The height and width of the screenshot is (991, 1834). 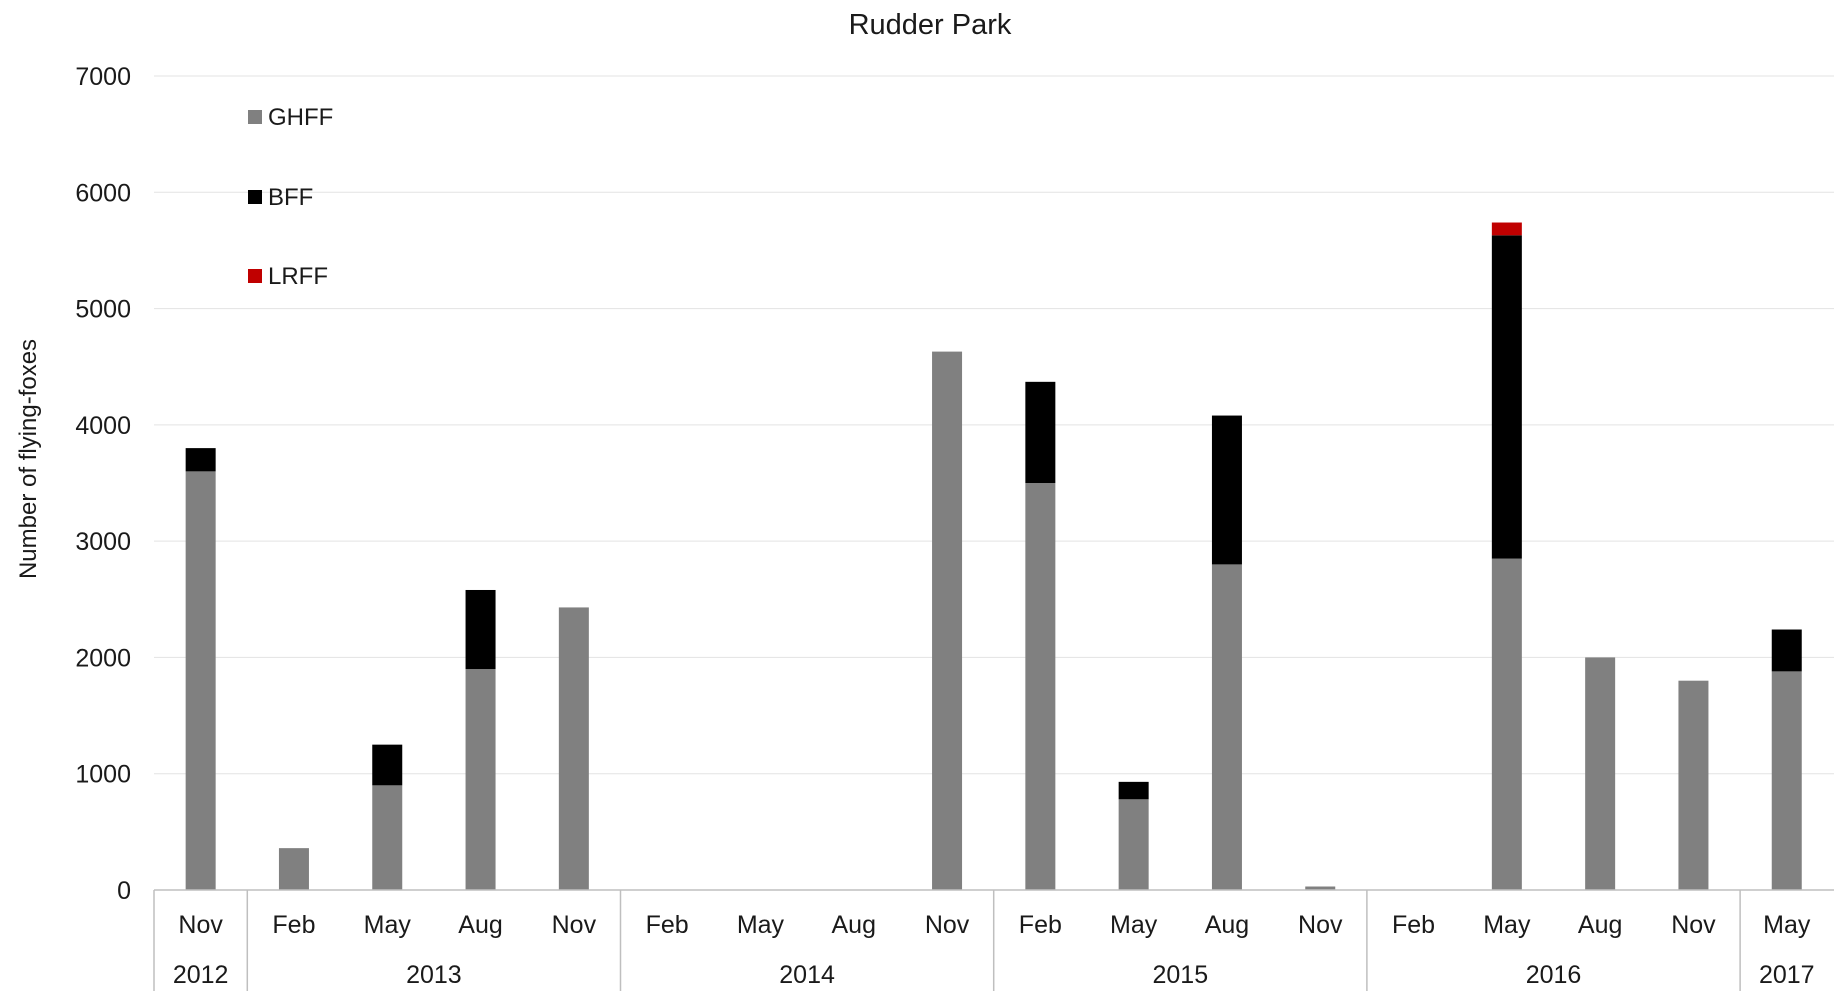 I want to click on x-tick-label-year: 2012, so click(x=201, y=975).